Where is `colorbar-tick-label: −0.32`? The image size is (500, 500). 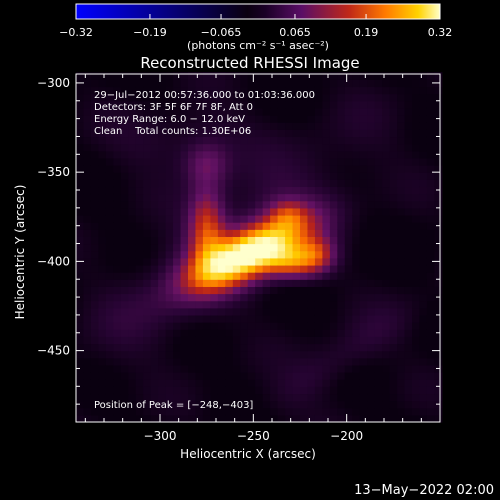 colorbar-tick-label: −0.32 is located at coordinates (76, 32).